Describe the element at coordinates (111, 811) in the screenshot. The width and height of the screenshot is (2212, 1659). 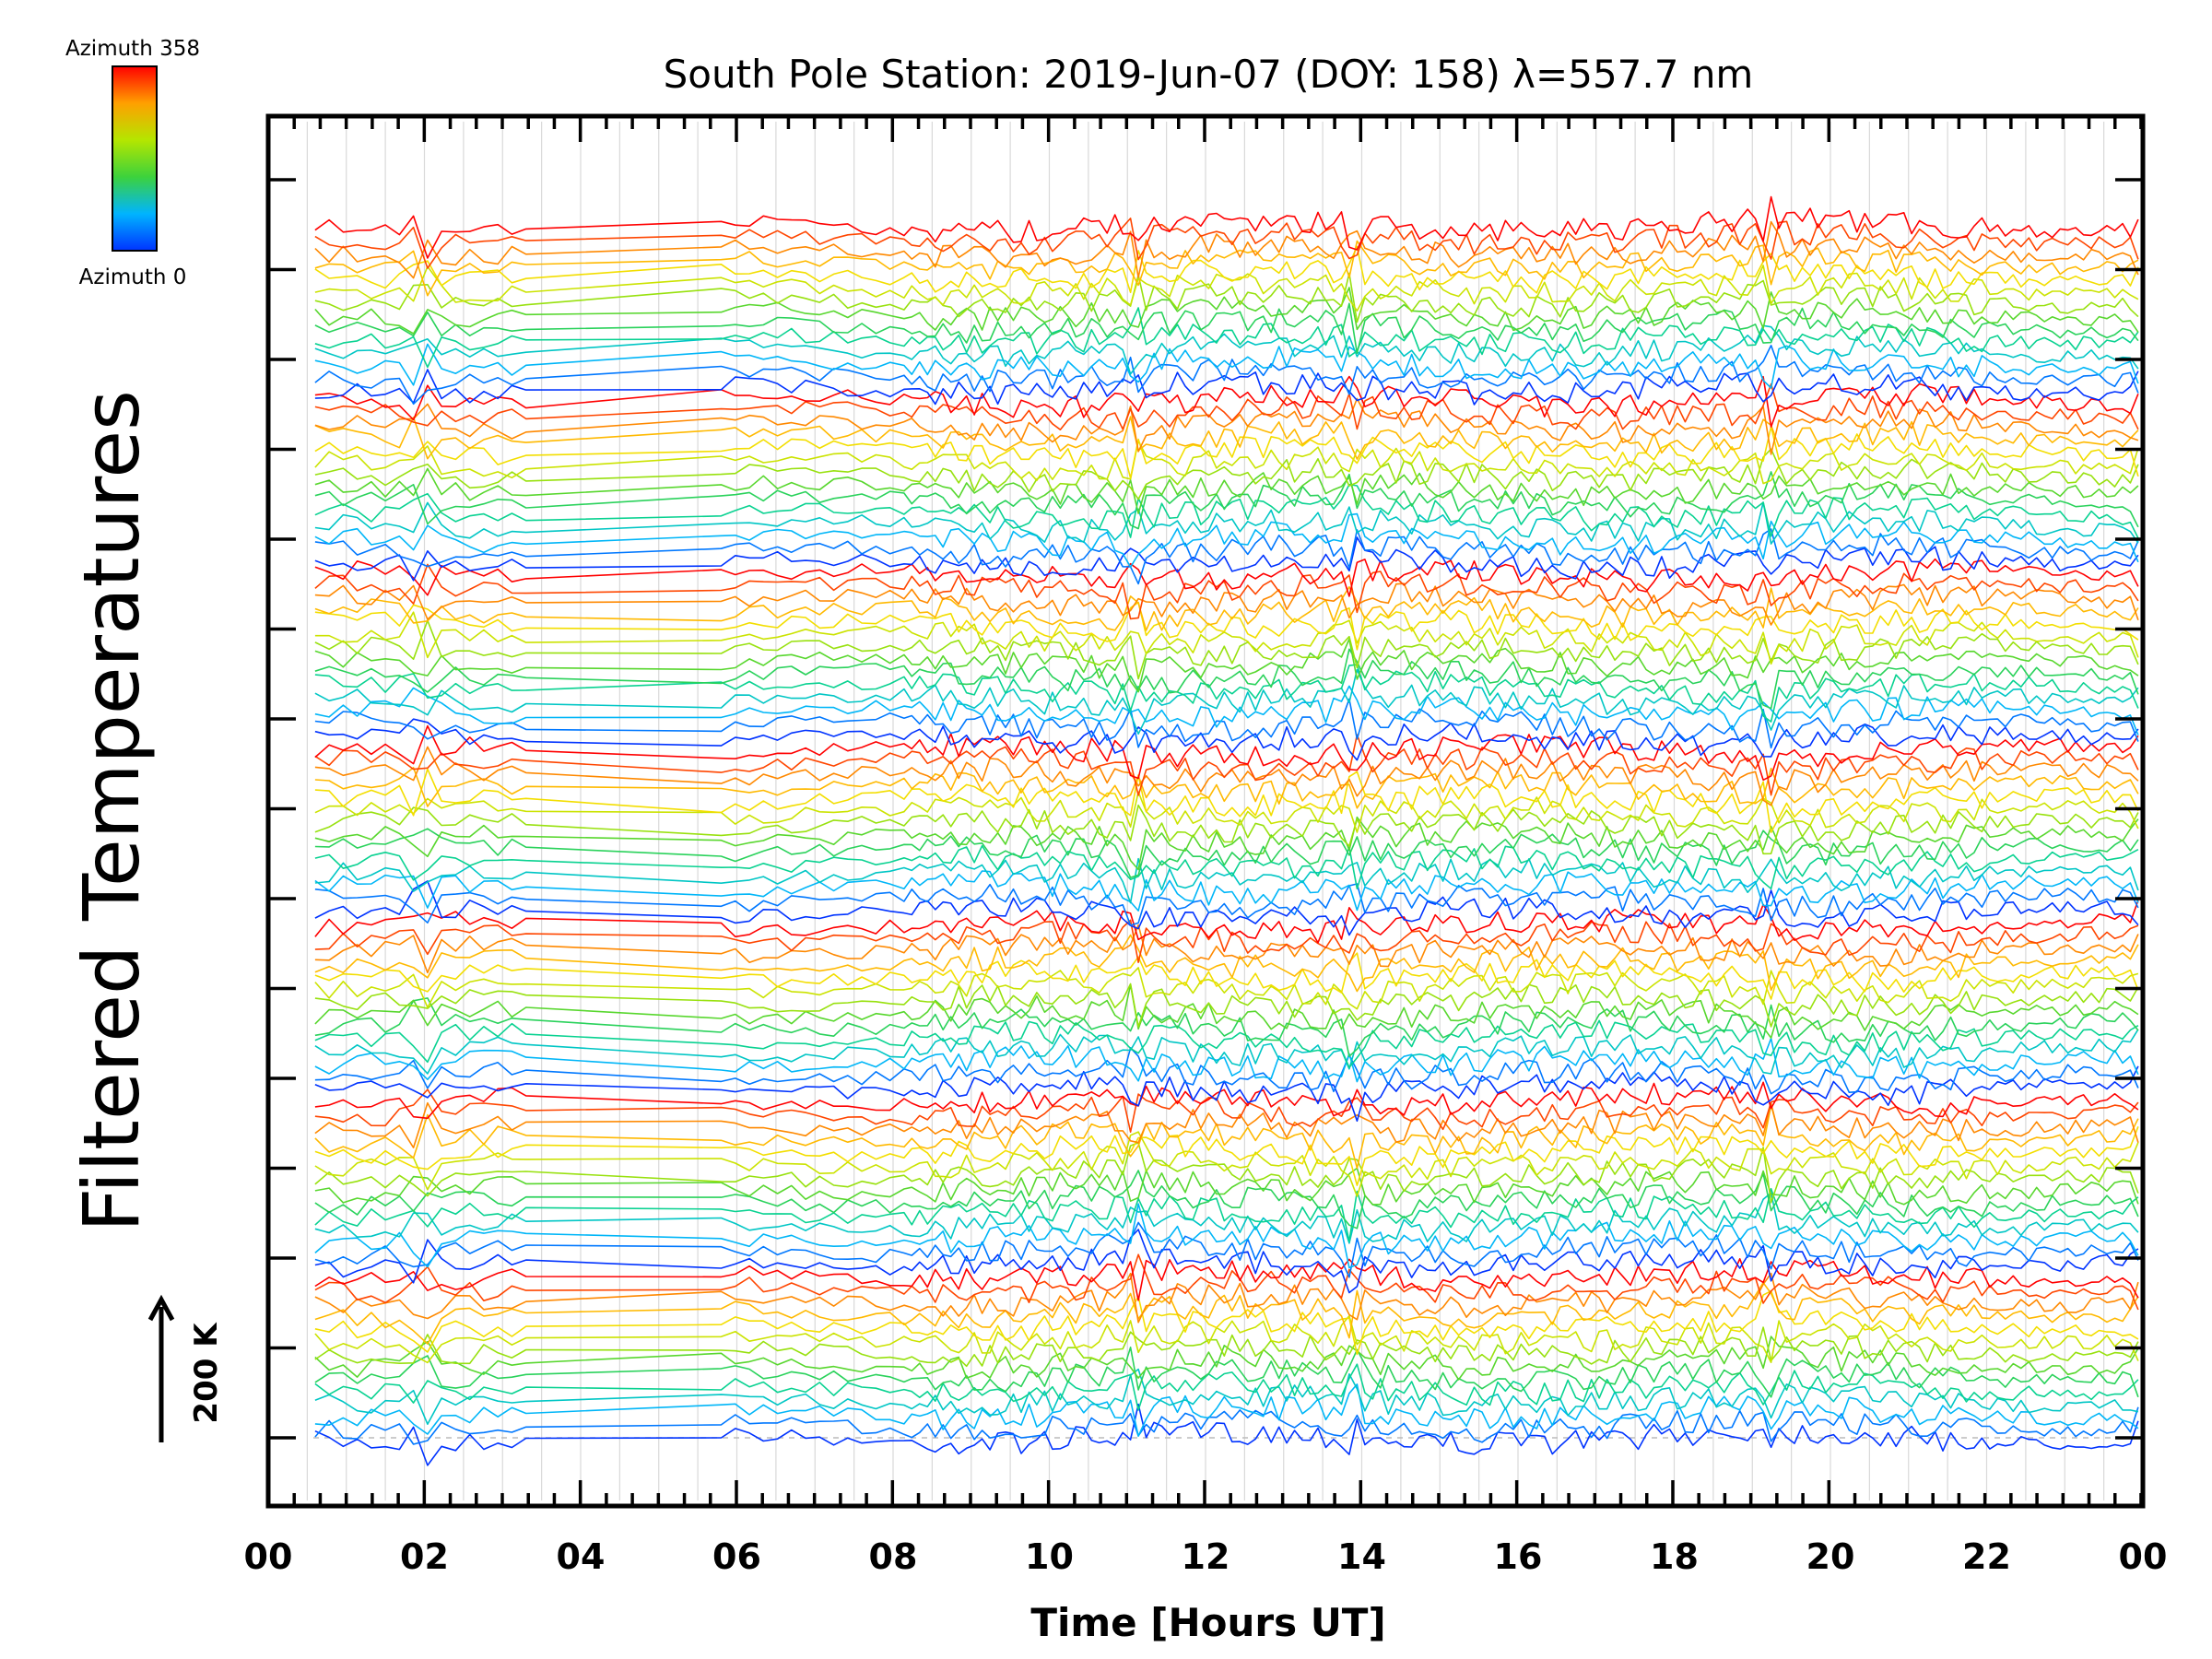
I see `y-axis-label: Filtered Temperatures` at that location.